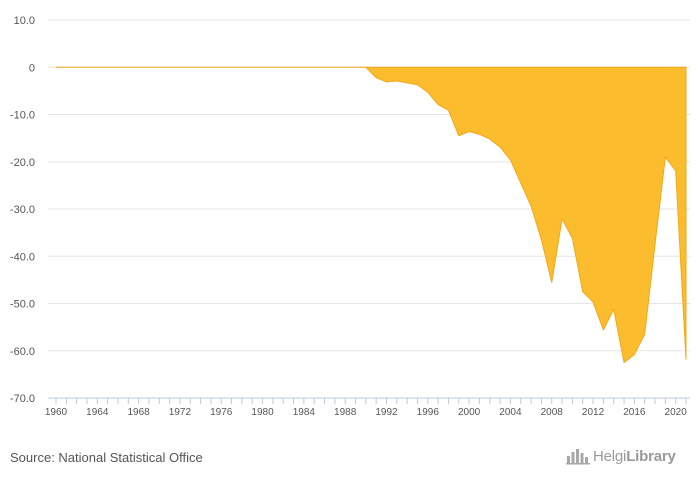 The image size is (700, 483). I want to click on x-tick-label: 1960, so click(56, 412).